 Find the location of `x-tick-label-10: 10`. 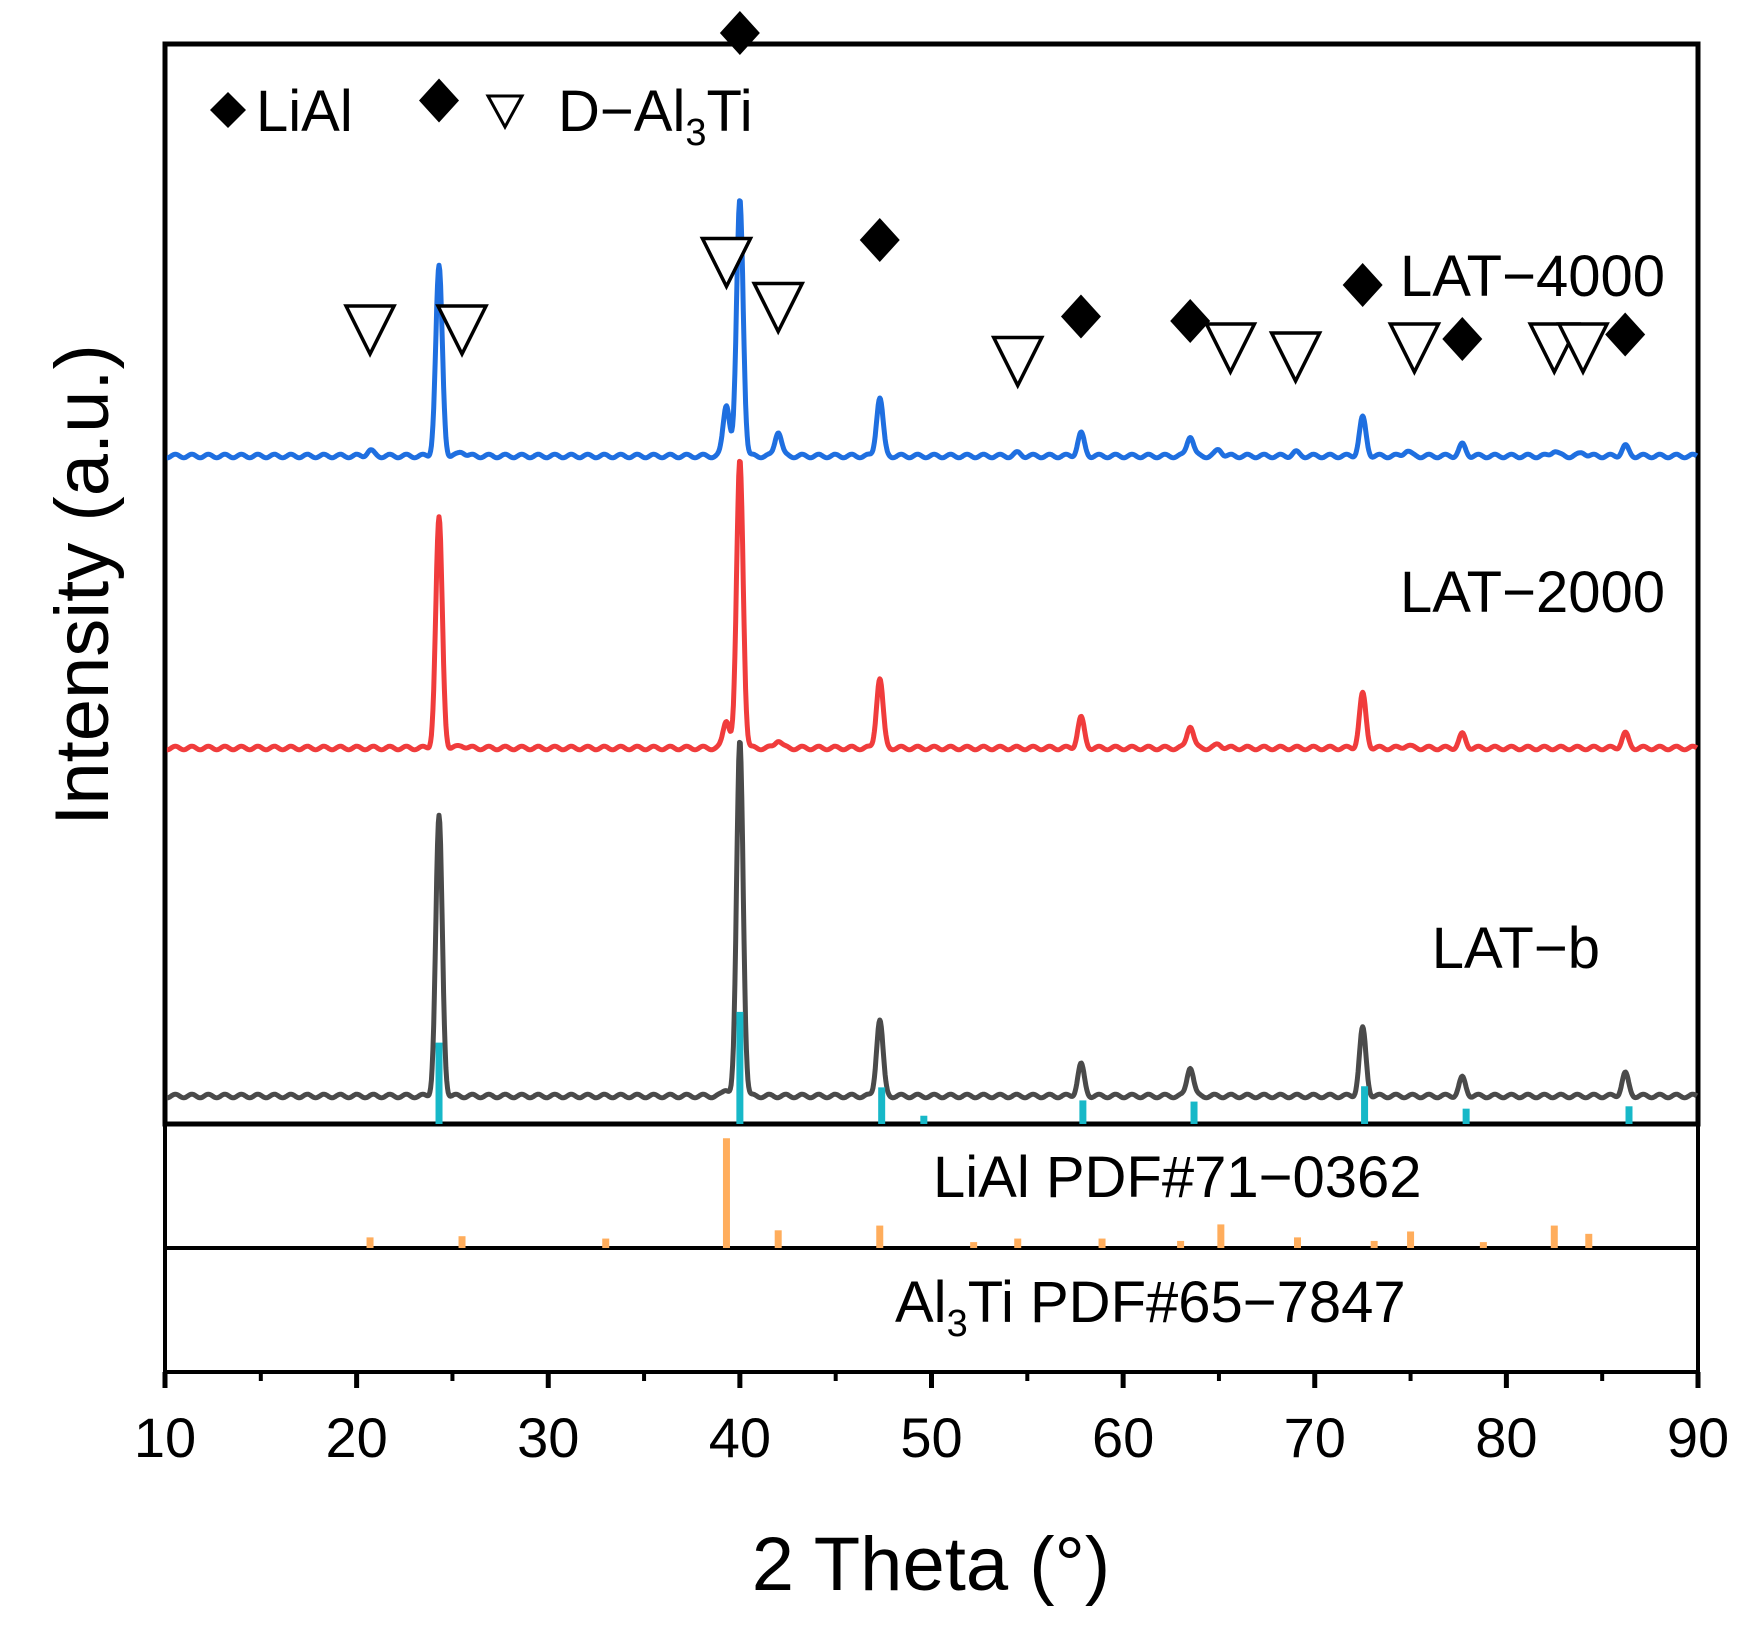

x-tick-label-10: 10 is located at coordinates (165, 1437).